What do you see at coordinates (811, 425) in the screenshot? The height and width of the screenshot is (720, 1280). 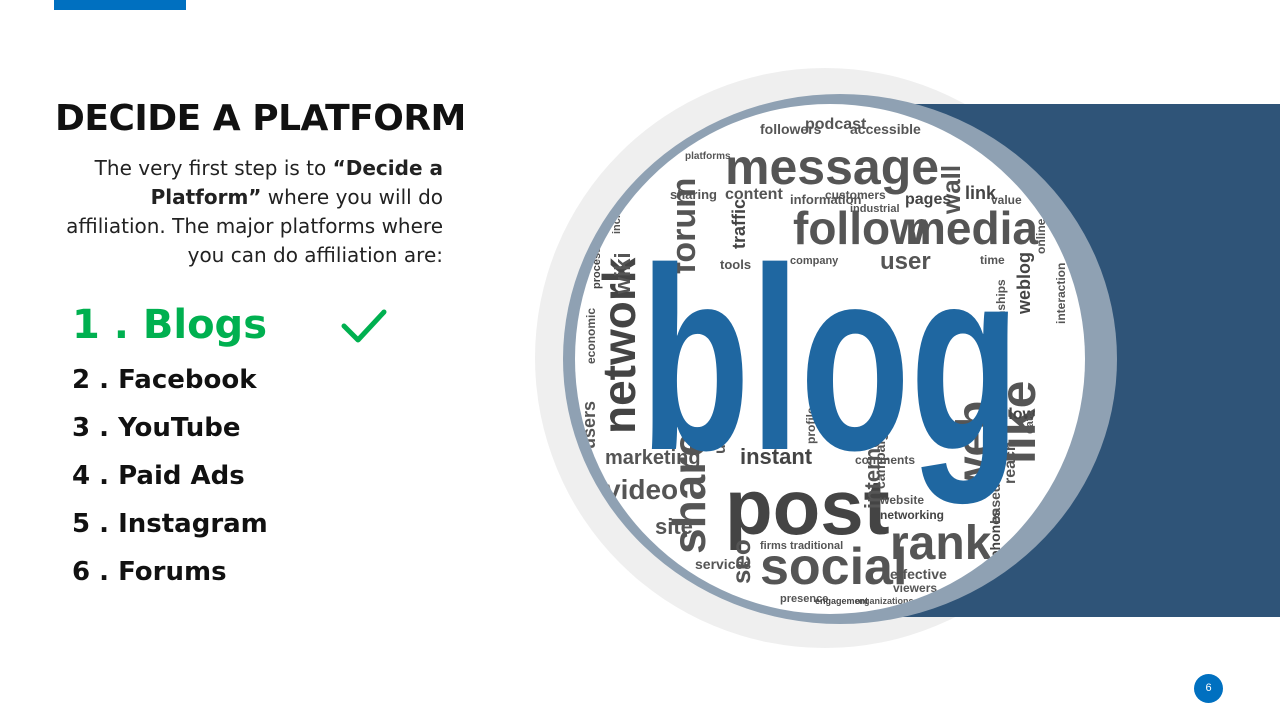 I see `cloud-word: profile` at bounding box center [811, 425].